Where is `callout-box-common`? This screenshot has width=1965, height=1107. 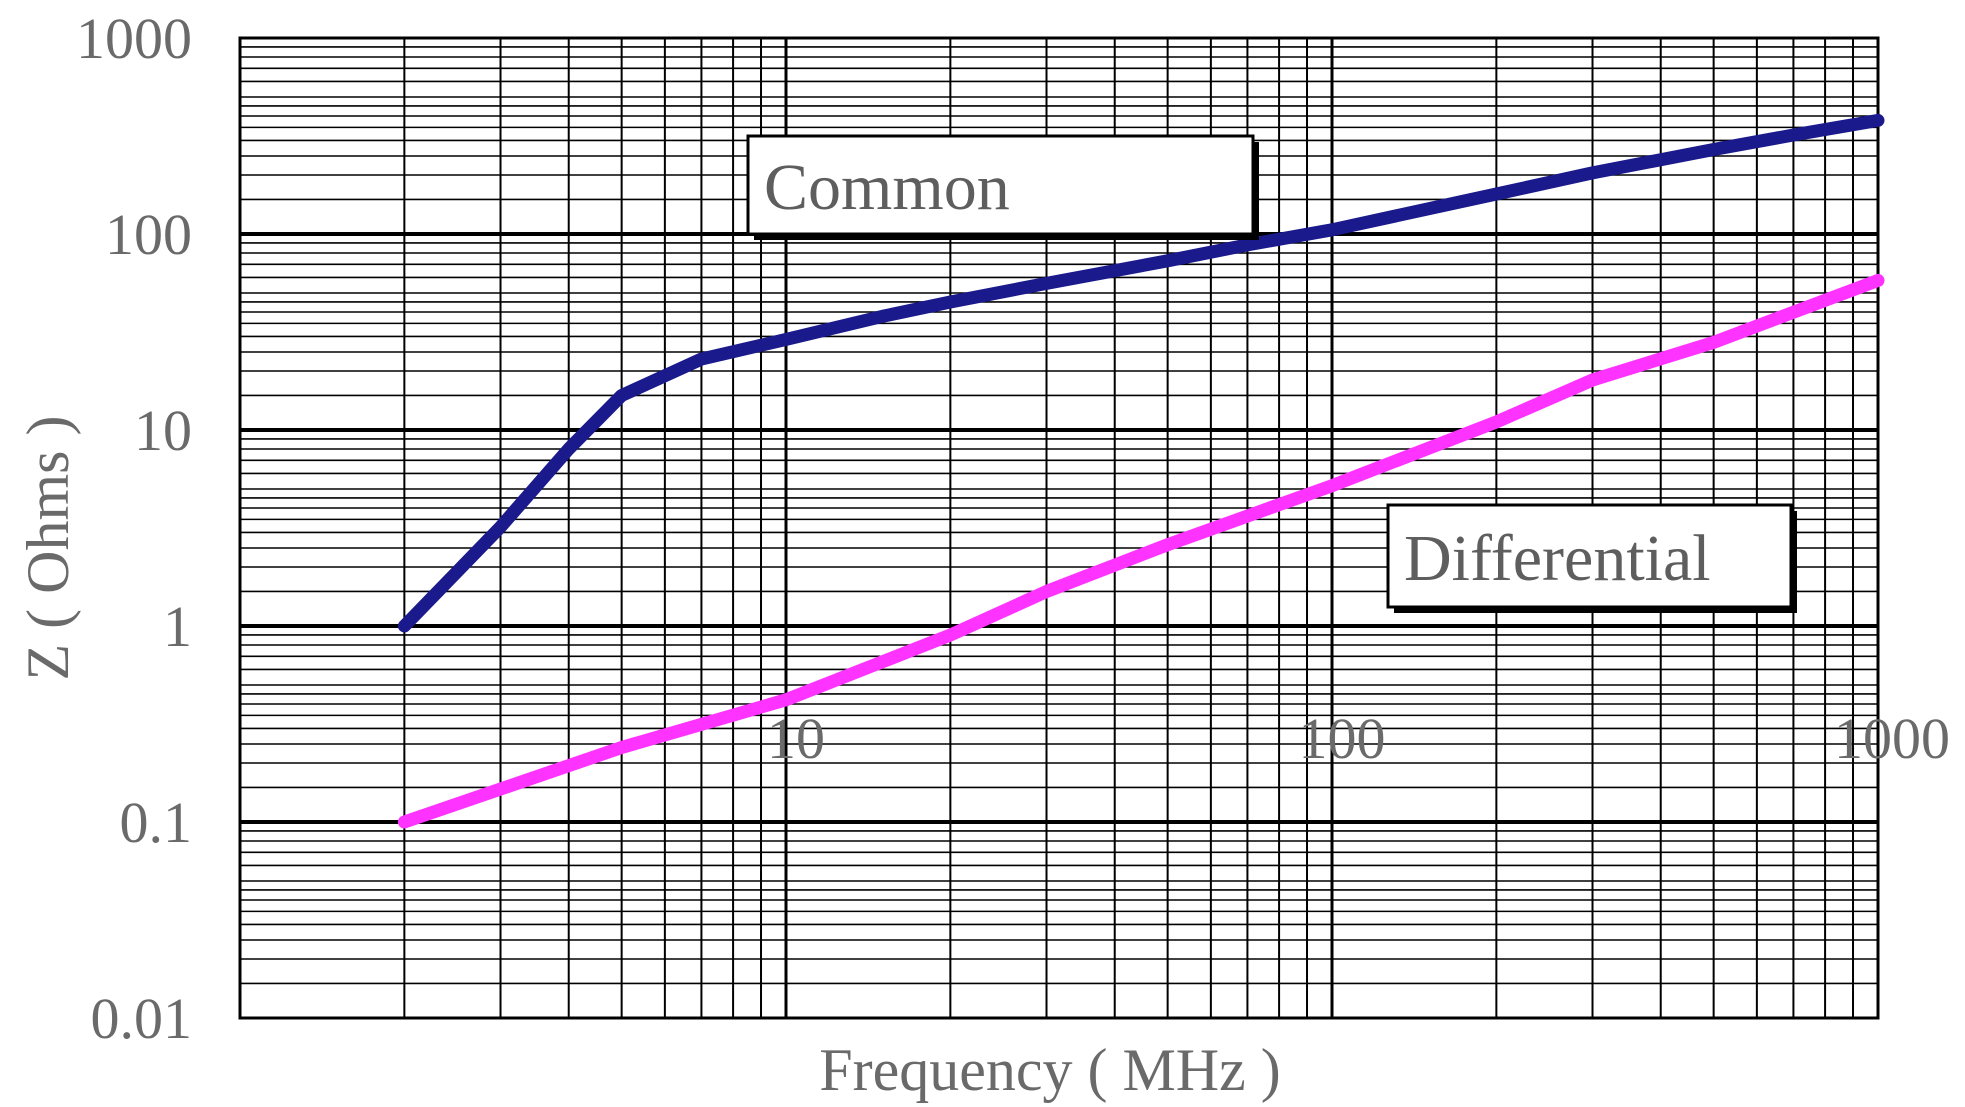
callout-box-common is located at coordinates (1000, 185).